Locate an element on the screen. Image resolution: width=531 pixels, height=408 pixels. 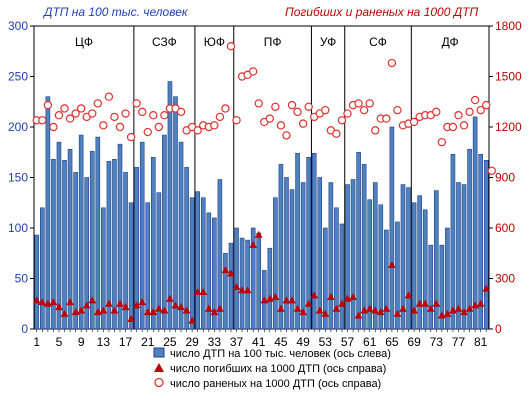
x-tick-label: 61 is located at coordinates (370, 342).